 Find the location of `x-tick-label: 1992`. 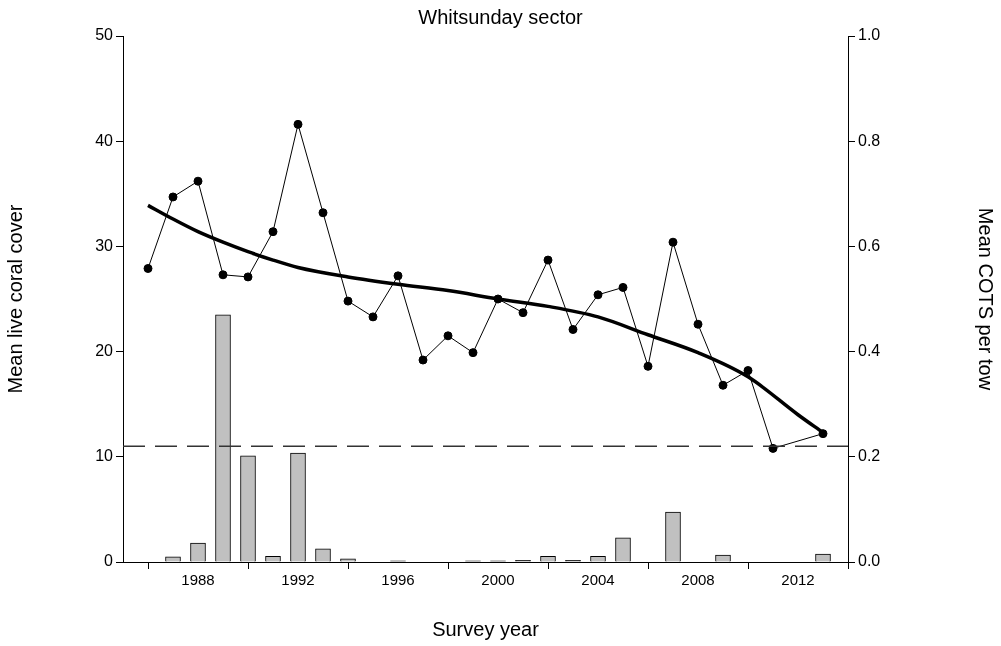

x-tick-label: 1992 is located at coordinates (298, 580).